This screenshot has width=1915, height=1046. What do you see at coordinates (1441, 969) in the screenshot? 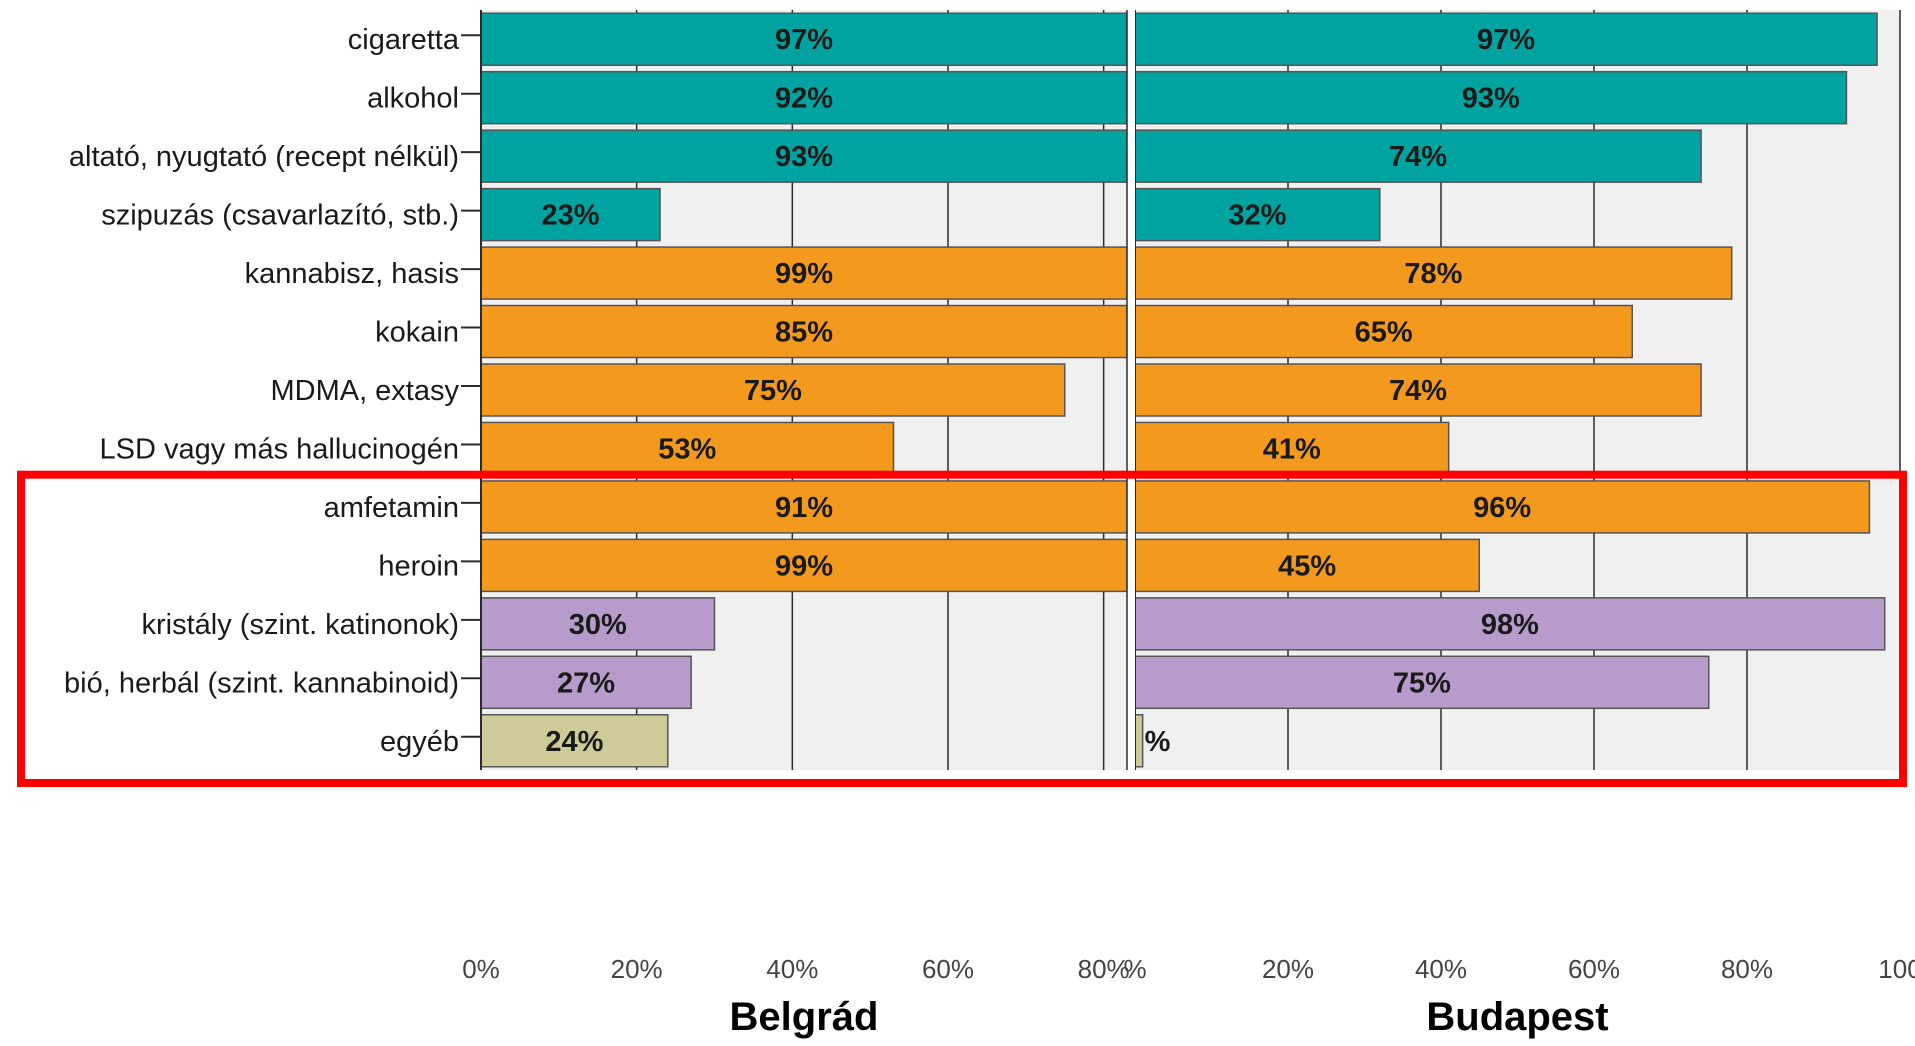
I see `x-tick-label-1-2: 40%` at bounding box center [1441, 969].